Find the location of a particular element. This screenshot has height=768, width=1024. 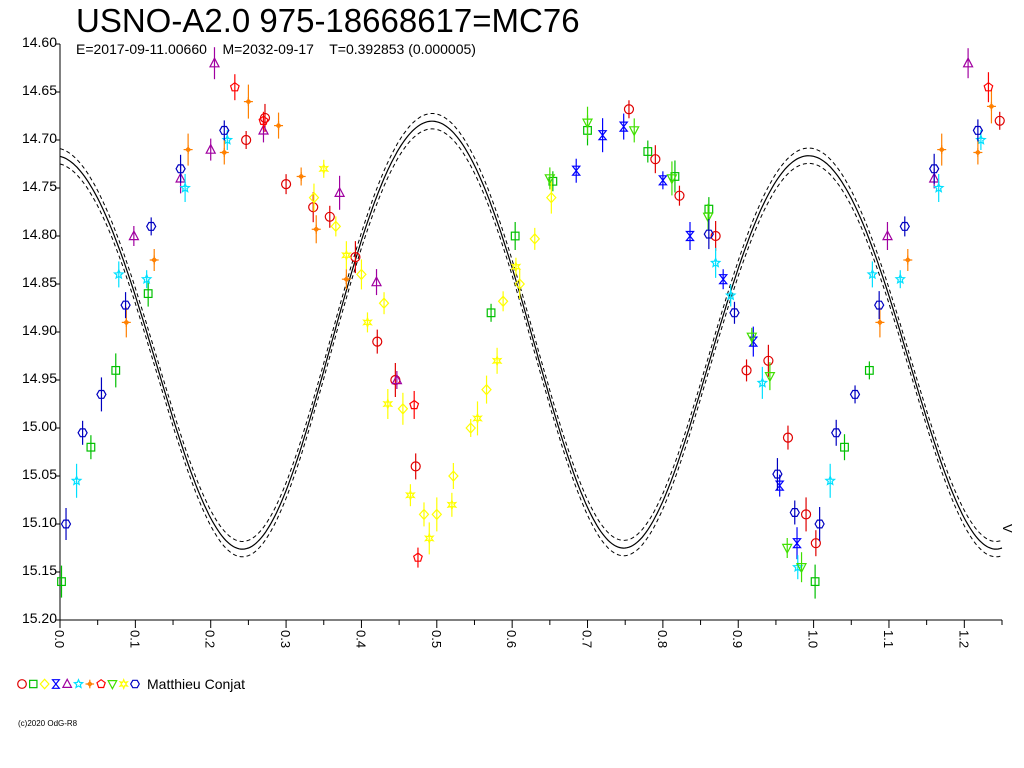

y-tick-label: 15.05 is located at coordinates (39, 474).